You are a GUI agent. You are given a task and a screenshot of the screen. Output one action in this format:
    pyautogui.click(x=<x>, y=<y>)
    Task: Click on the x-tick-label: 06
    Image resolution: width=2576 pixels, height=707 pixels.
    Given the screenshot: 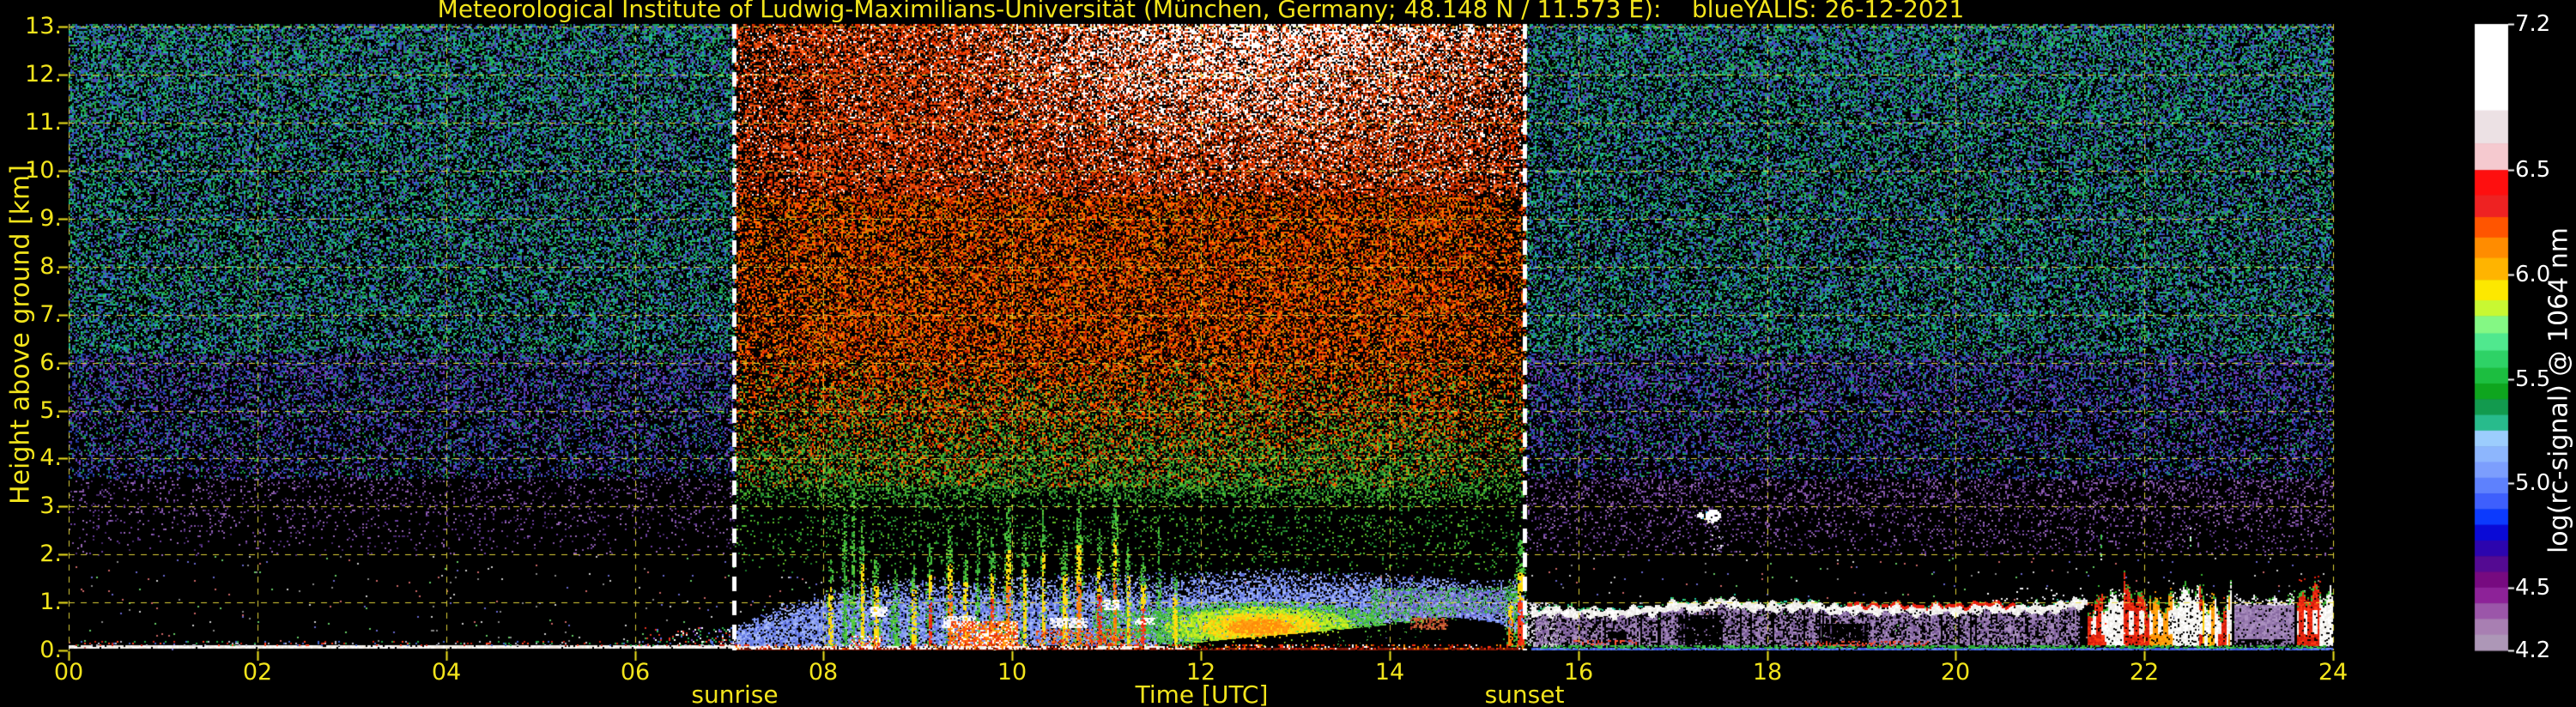 What is the action you would take?
    pyautogui.click(x=635, y=672)
    